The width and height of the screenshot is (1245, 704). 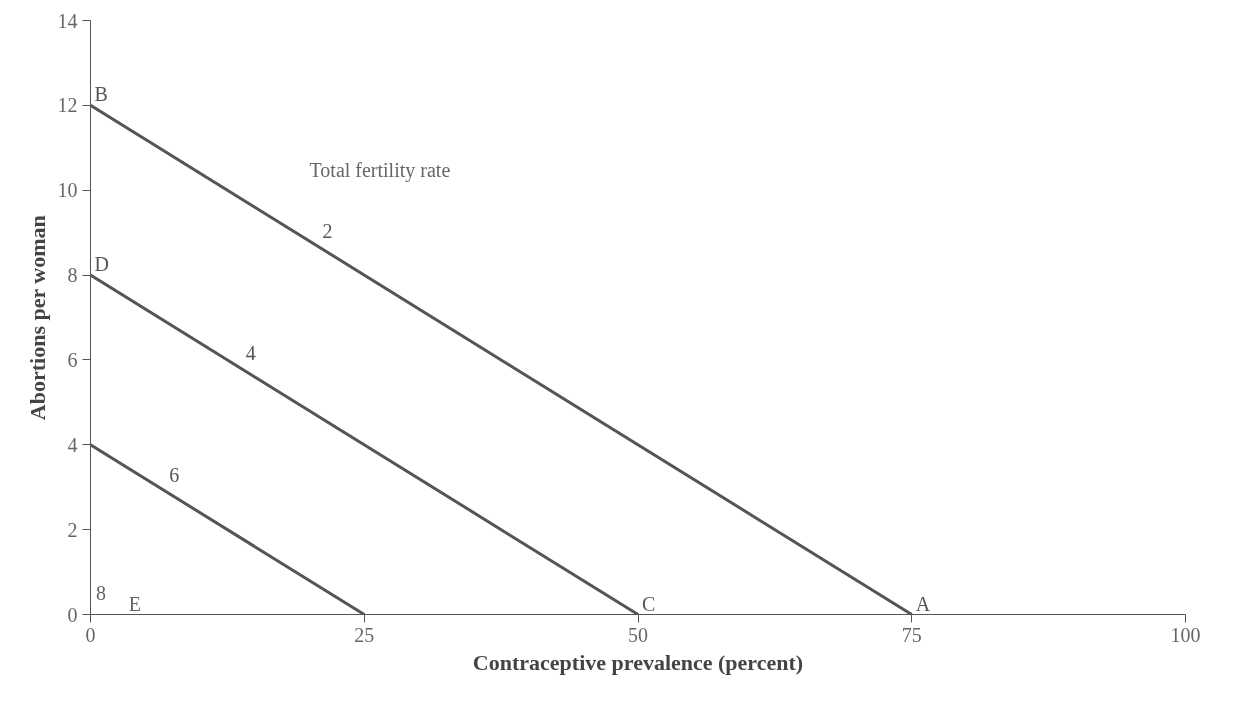 I want to click on annotation: B, so click(x=101, y=94).